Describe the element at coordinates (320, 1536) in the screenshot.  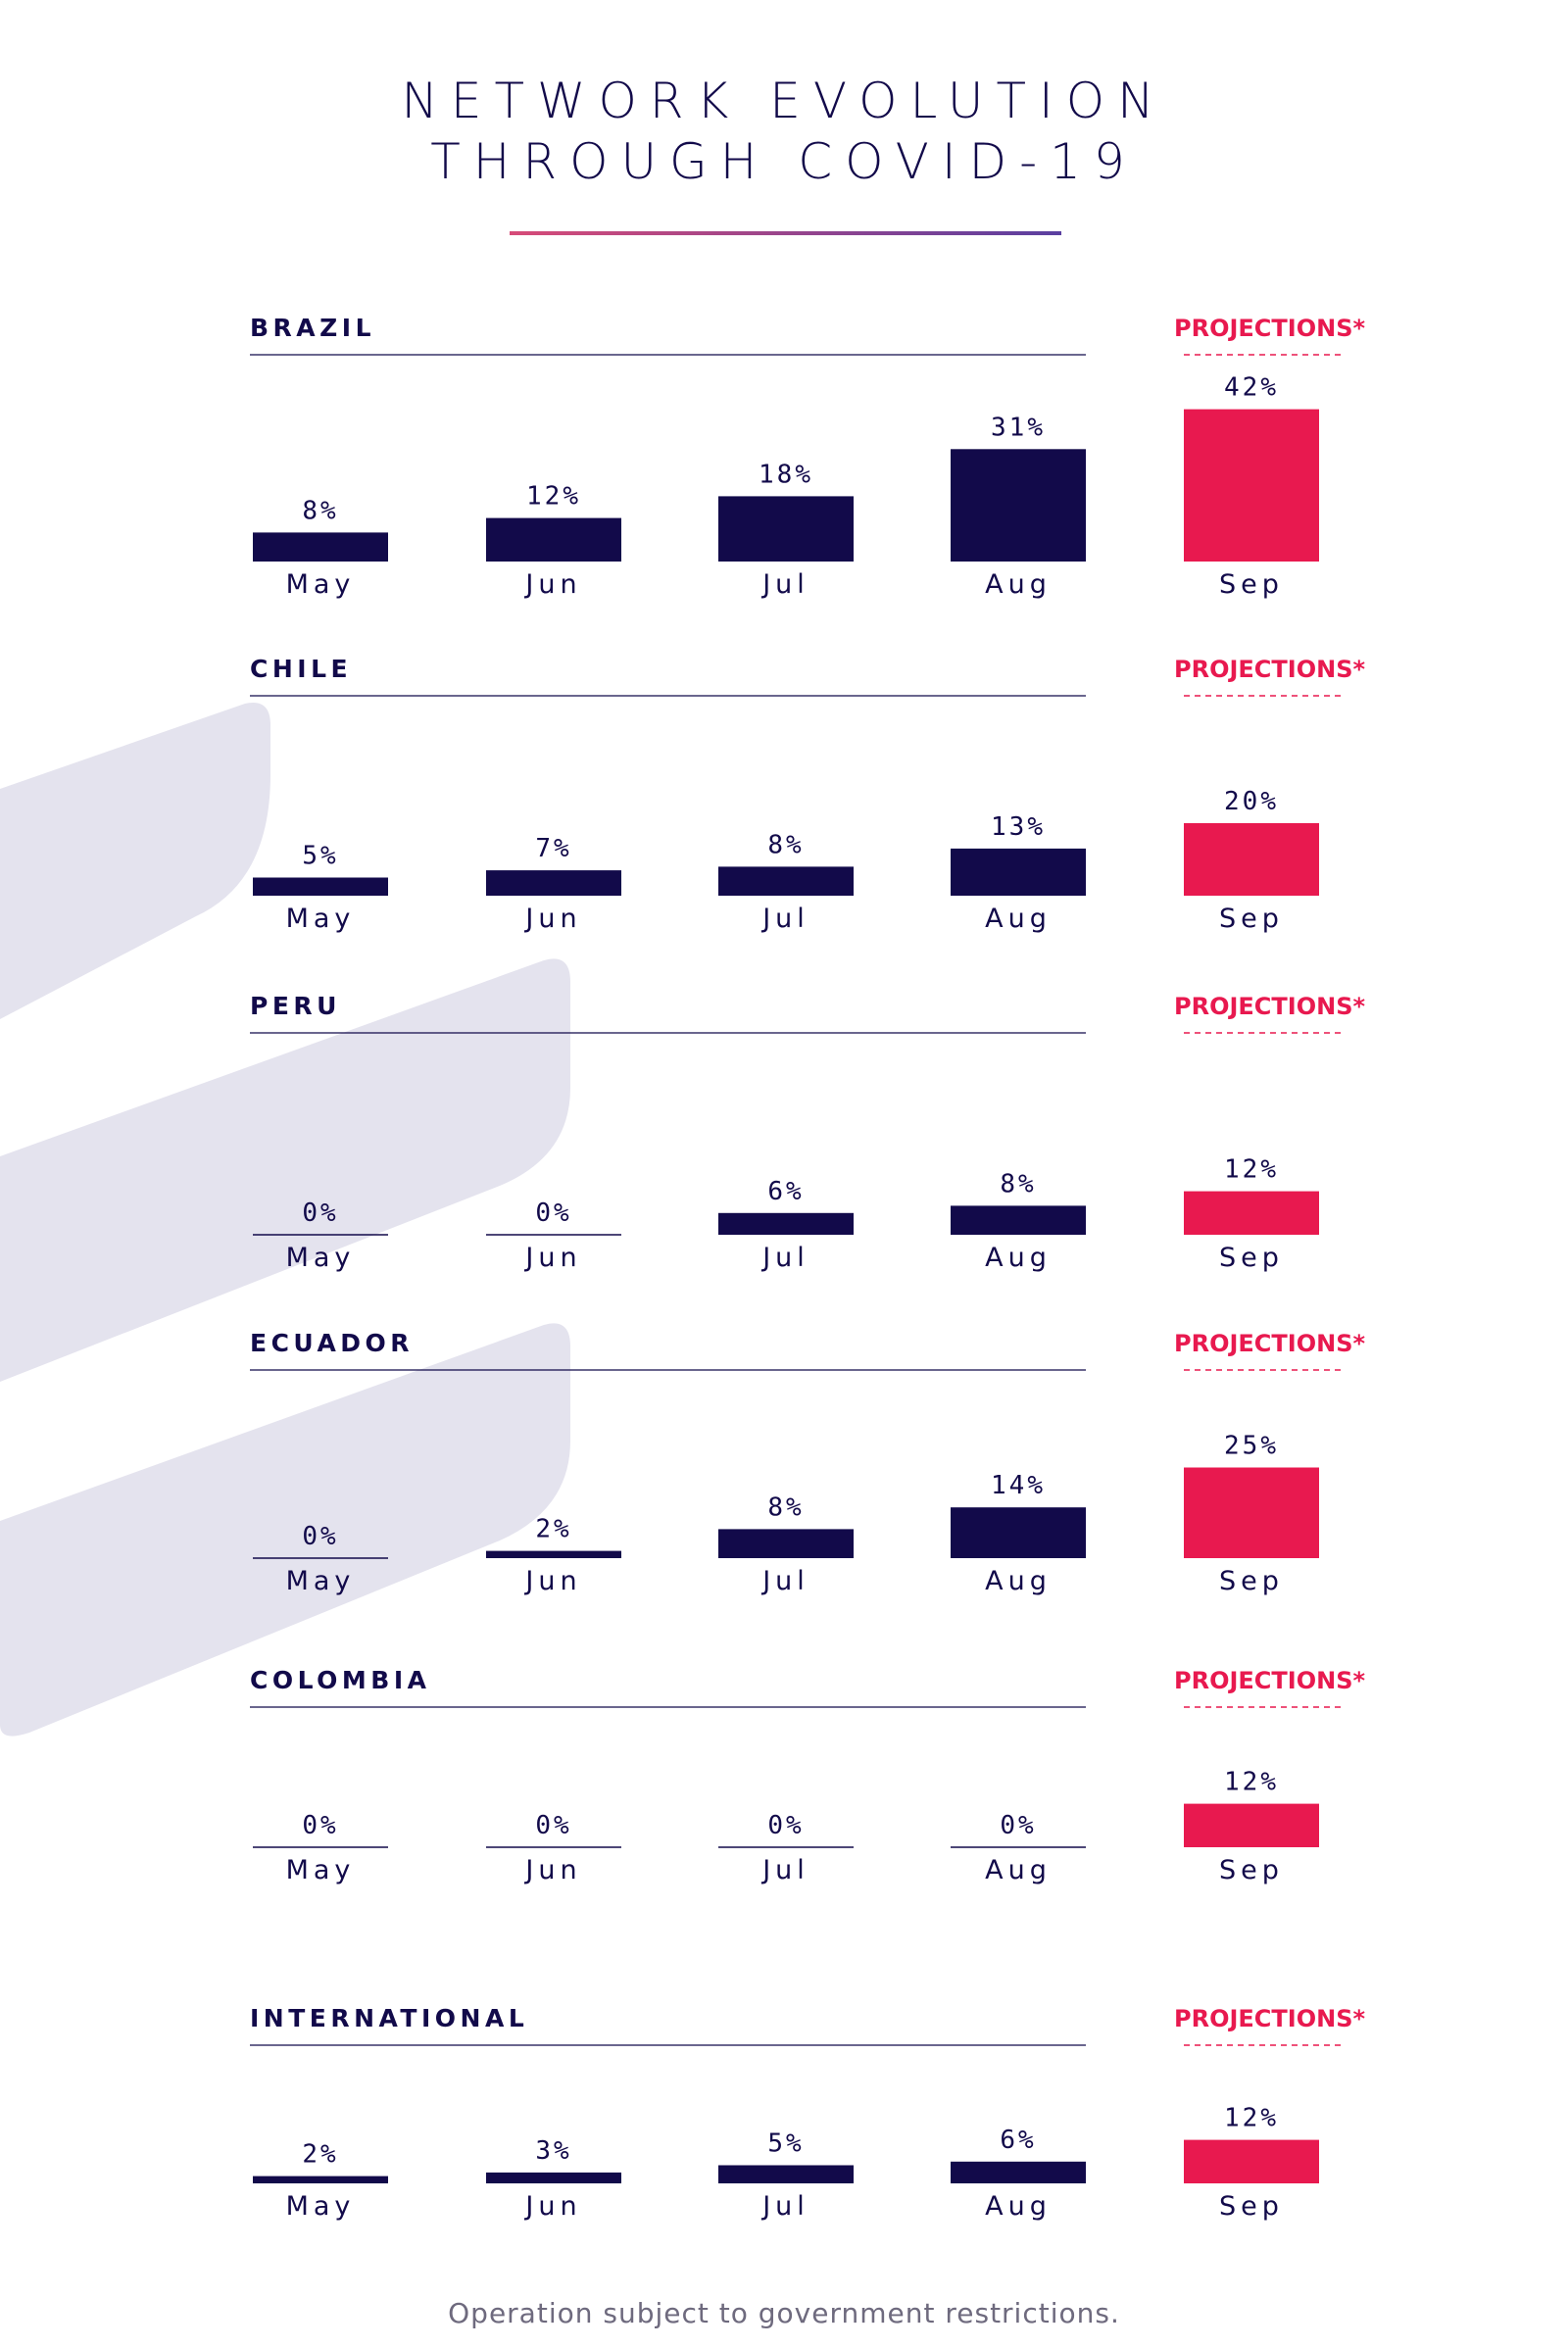
I see `value-label-ecuador-may: 0%` at that location.